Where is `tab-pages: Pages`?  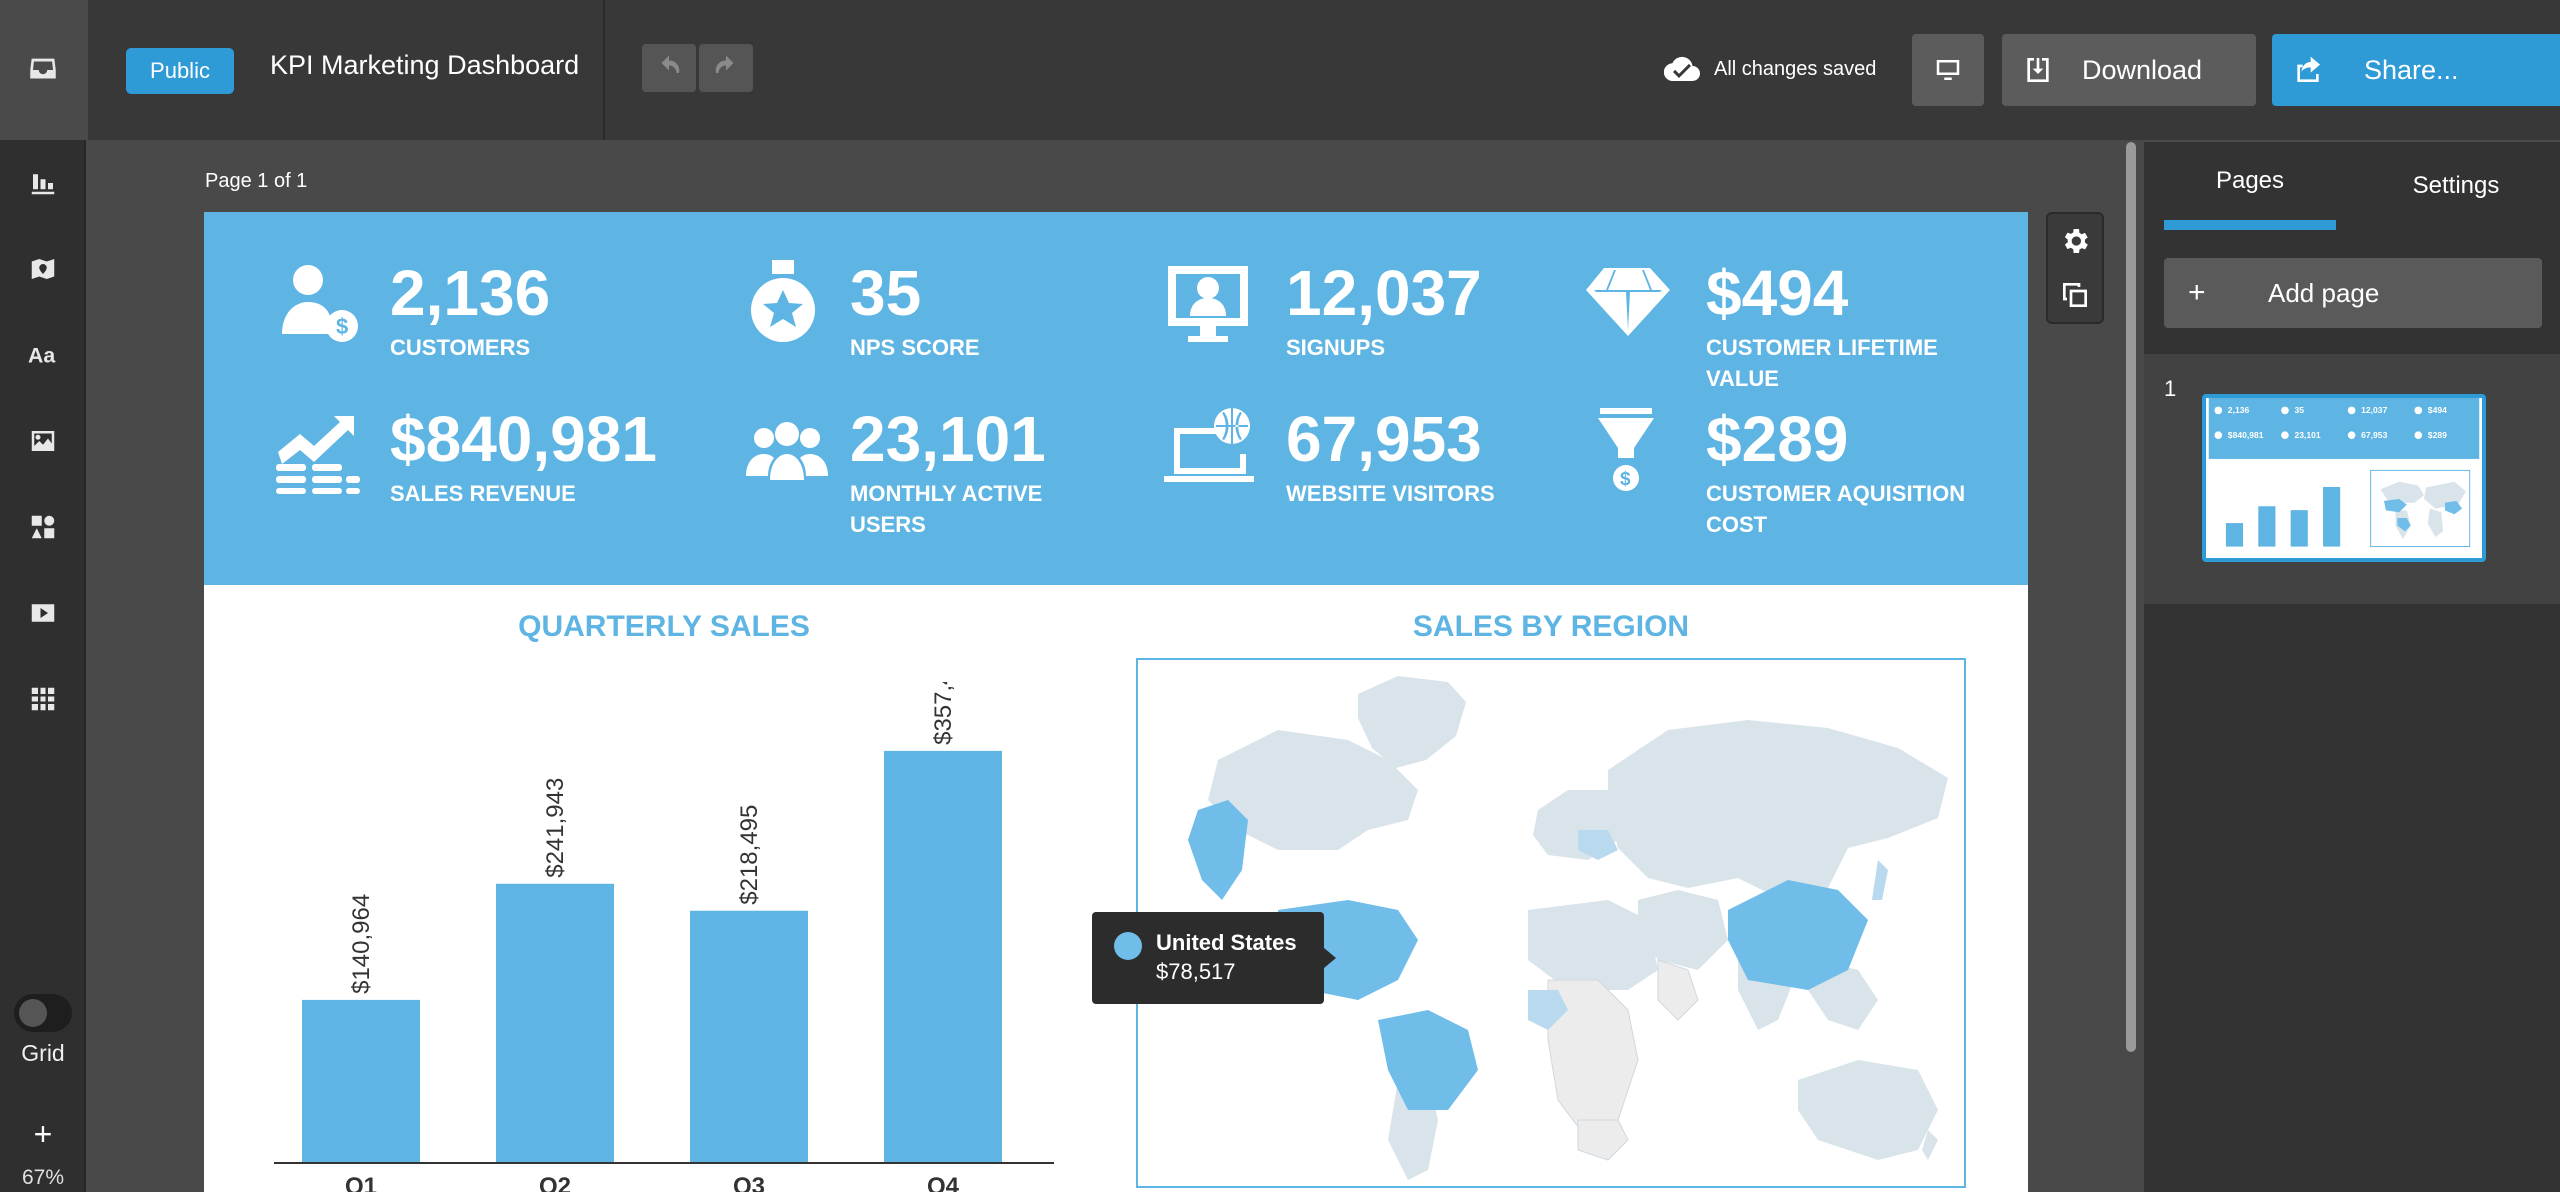 tab-pages: Pages is located at coordinates (2250, 186).